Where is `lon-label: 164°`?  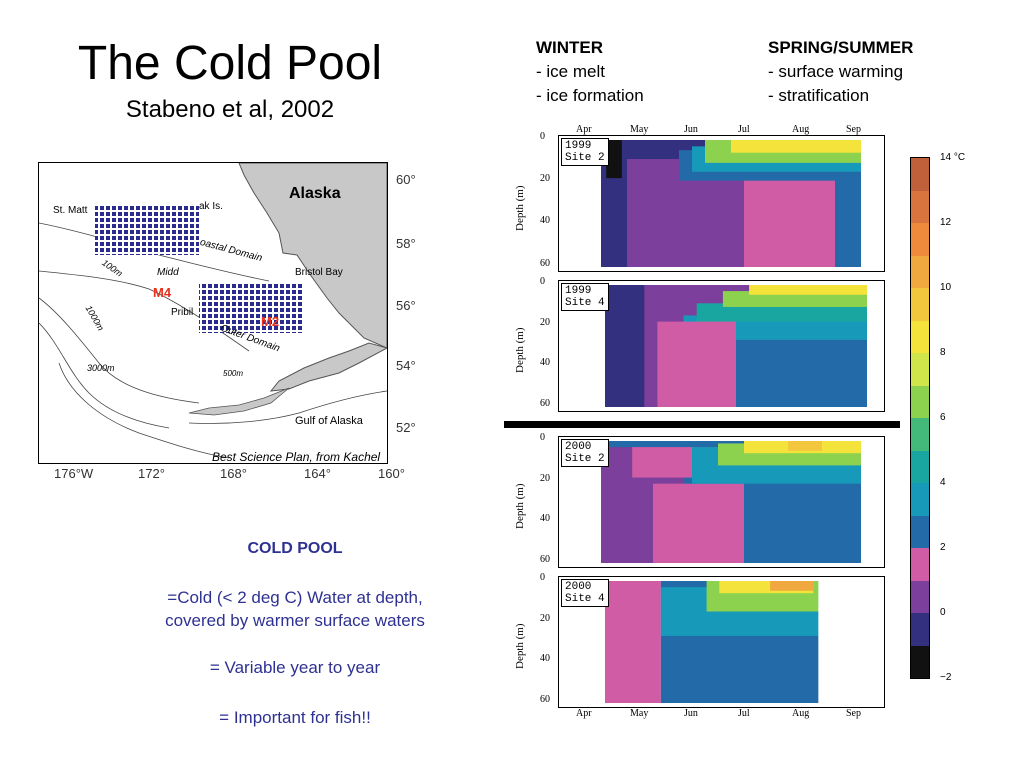
lon-label: 164° is located at coordinates (317, 473).